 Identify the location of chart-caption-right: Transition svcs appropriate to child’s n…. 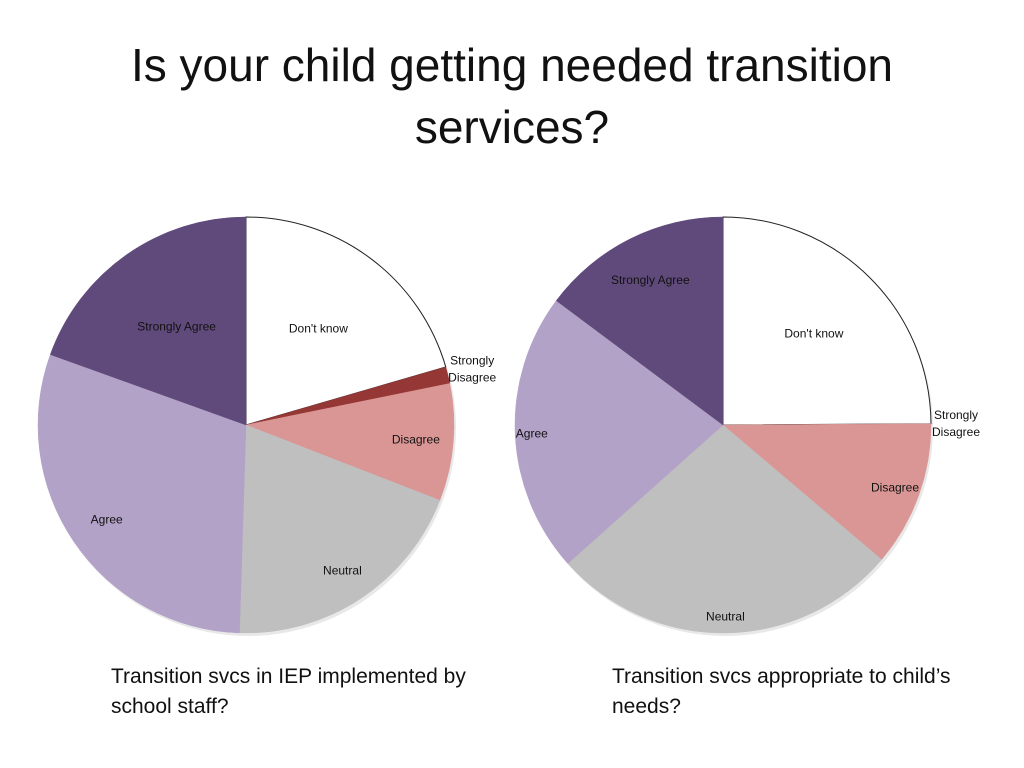
(781, 691).